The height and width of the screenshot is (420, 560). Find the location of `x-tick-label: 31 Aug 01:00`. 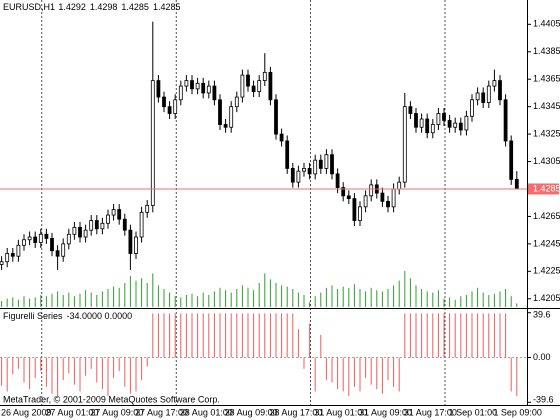

x-tick-label: 31 Aug 01:00 is located at coordinates (340, 412).